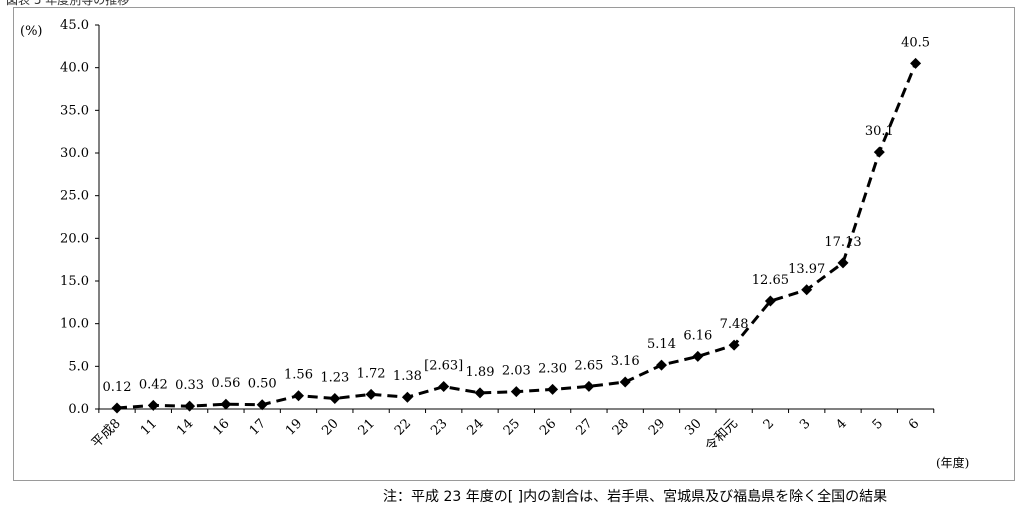 The height and width of the screenshot is (513, 1024). Describe the element at coordinates (31, 31) in the screenshot. I see `y-axis-label: (%)` at that location.